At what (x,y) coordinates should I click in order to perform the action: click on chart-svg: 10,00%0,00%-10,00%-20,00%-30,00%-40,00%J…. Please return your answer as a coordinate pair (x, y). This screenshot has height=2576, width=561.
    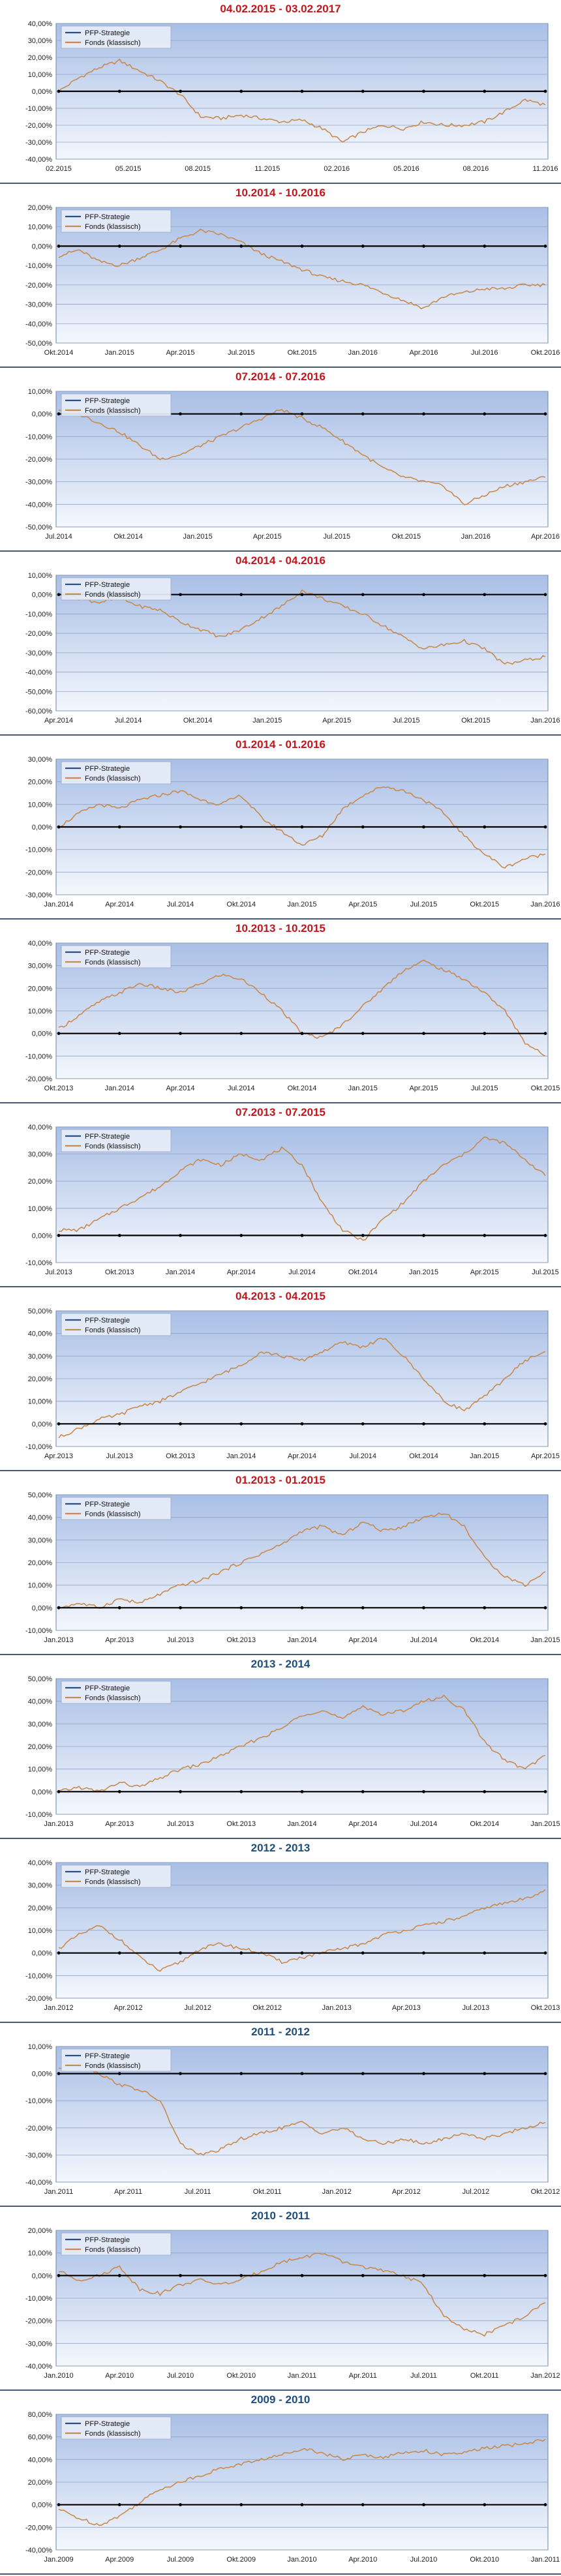
    Looking at the image, I should click on (292, 2119).